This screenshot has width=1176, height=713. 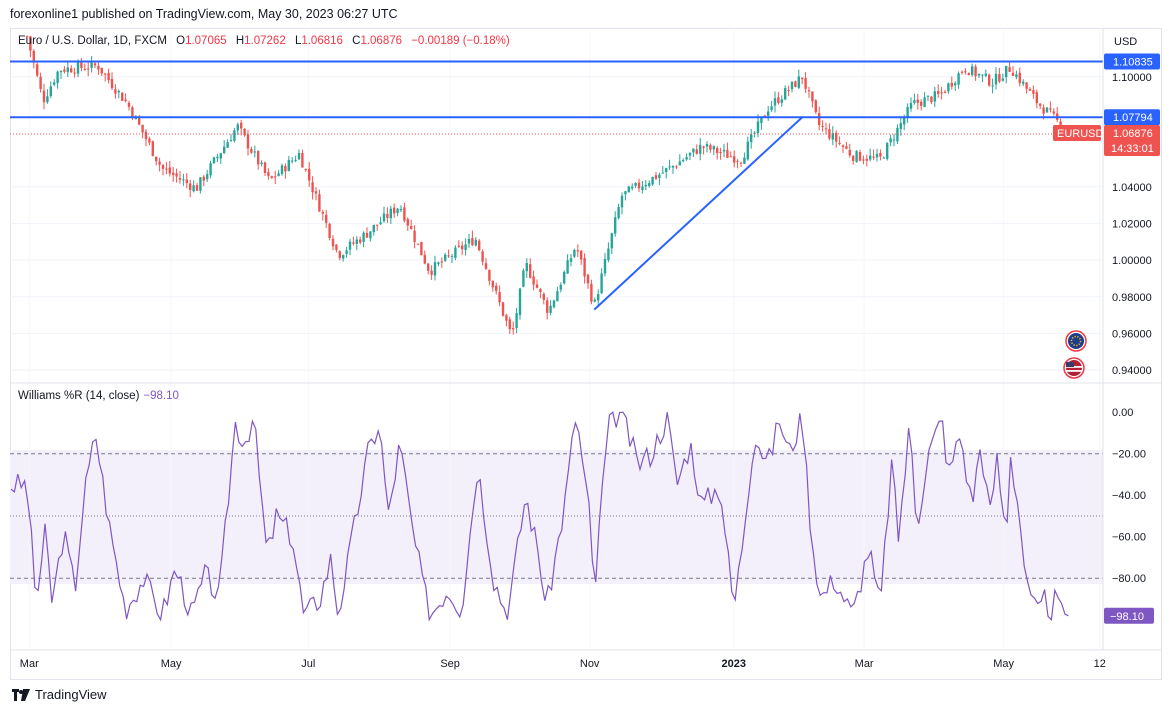 I want to click on price-axis-tick-label: 1.10000, so click(x=1132, y=78).